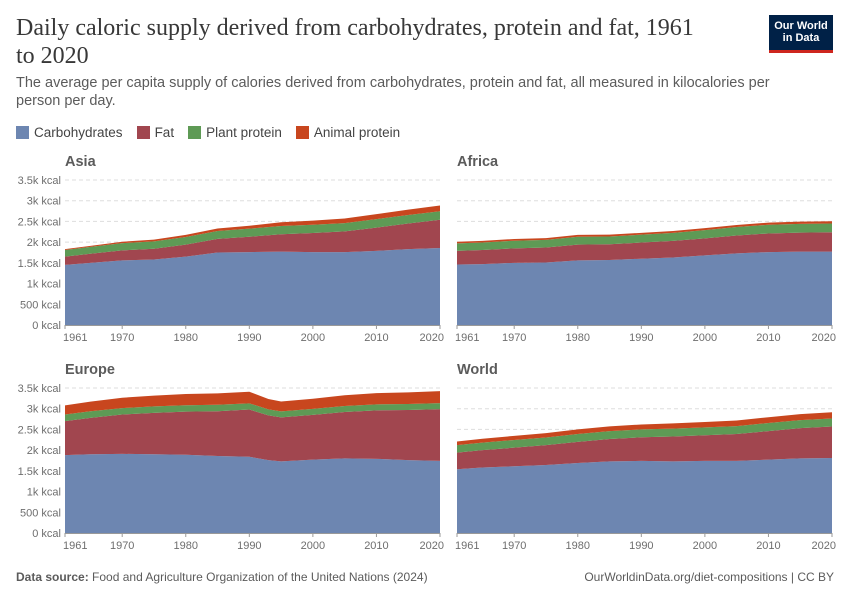 The image size is (850, 600). I want to click on x-tick-label-europe: 2020, so click(432, 546).